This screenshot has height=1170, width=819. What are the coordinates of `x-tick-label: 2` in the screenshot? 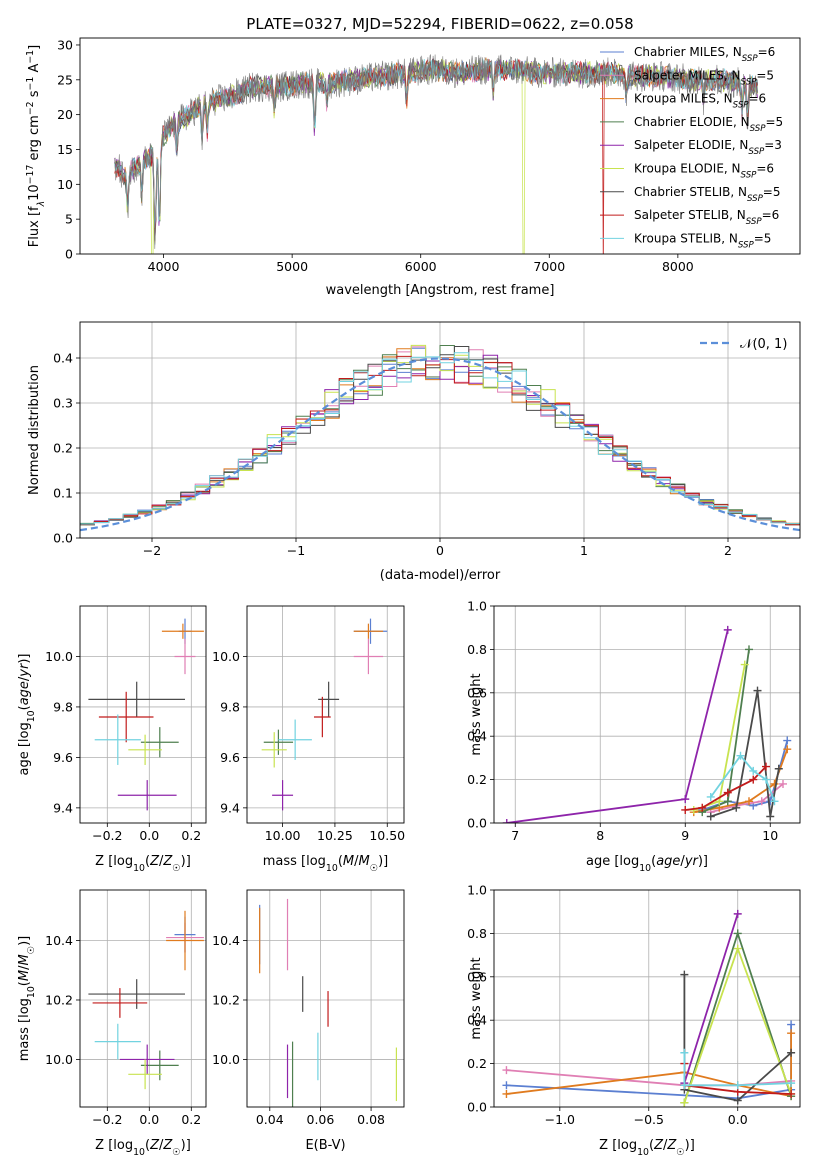 It's located at (728, 550).